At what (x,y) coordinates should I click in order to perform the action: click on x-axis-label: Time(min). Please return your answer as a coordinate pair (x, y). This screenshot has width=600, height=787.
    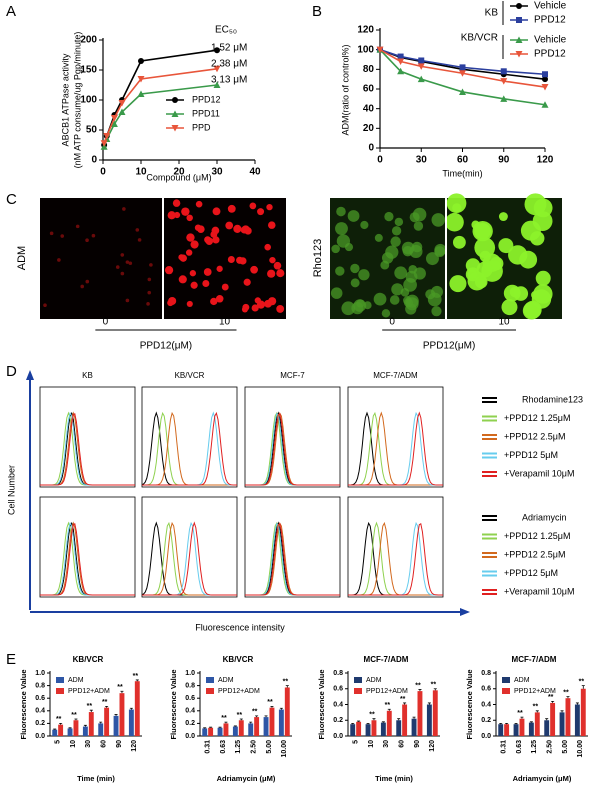
    Looking at the image, I should click on (462, 173).